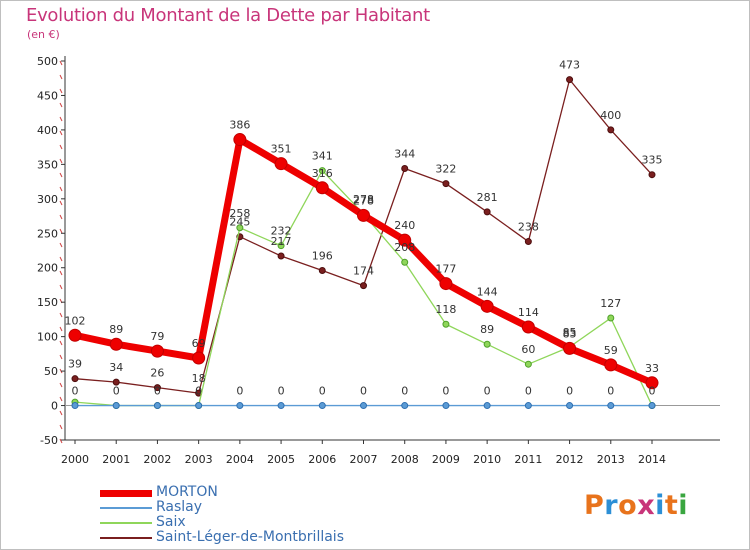 The width and height of the screenshot is (750, 550). Describe the element at coordinates (239, 222) in the screenshot. I see `data-label-saint-l-ger-de-montbrillais: 245` at that location.